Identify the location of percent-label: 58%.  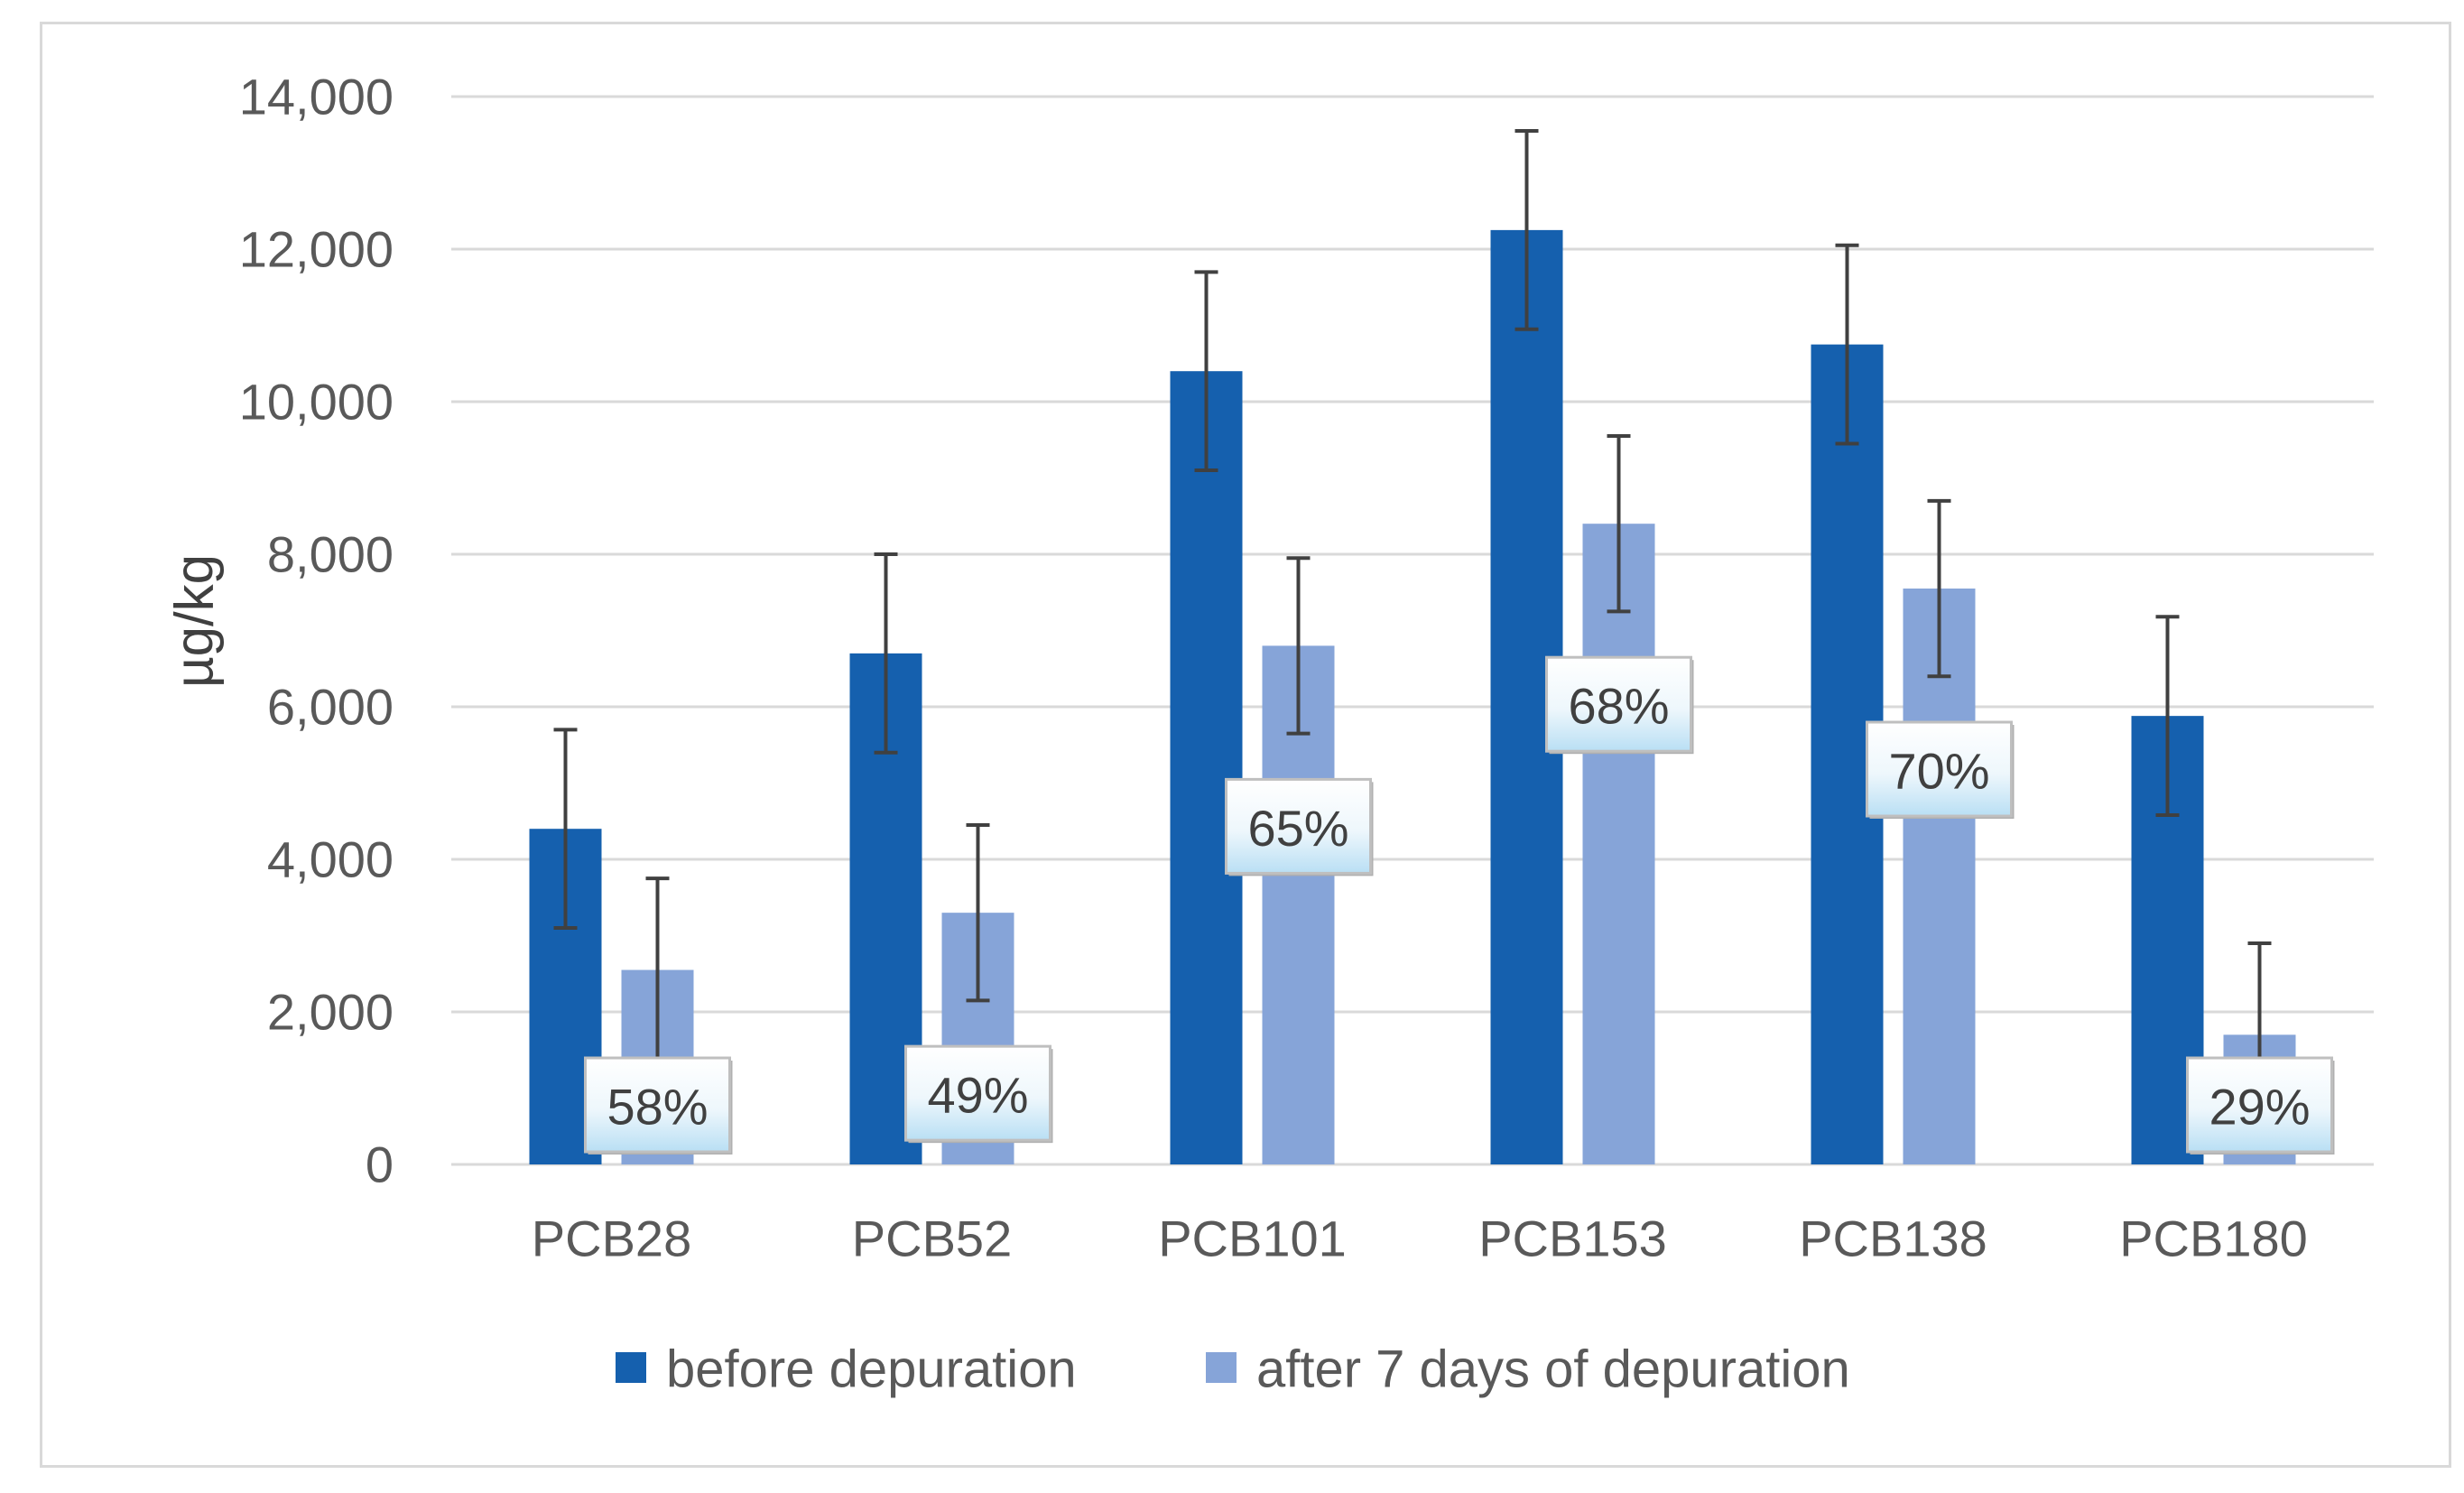
(658, 1105).